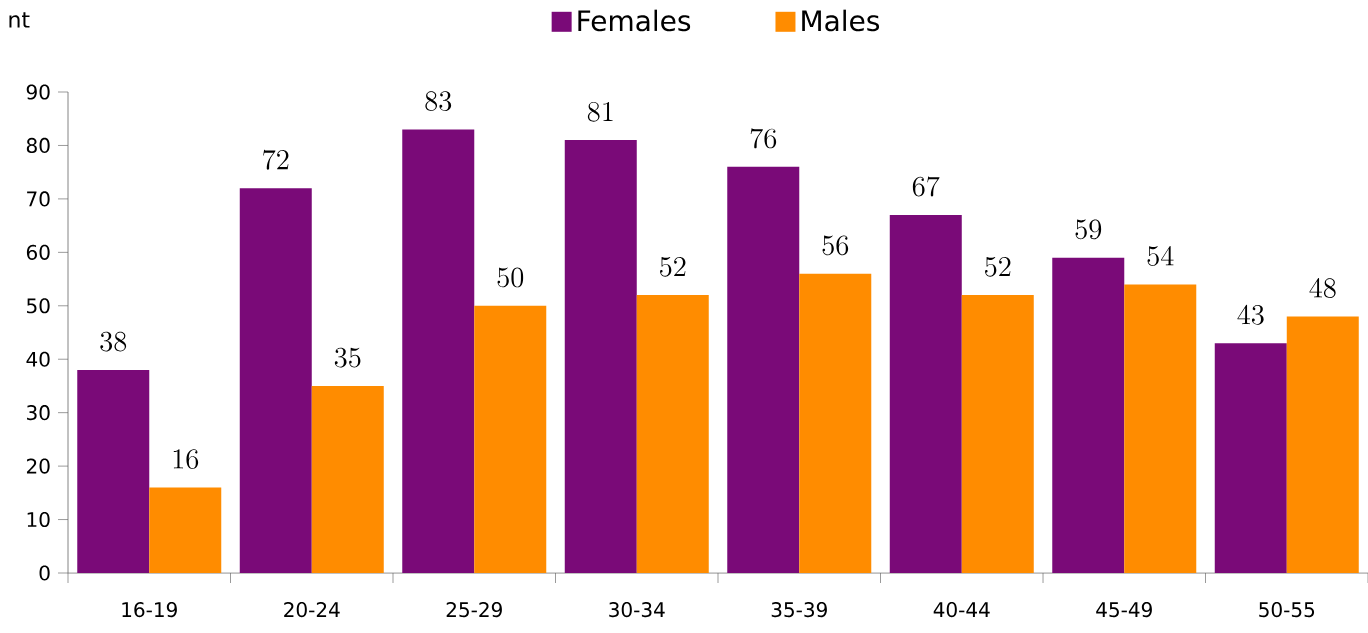 The width and height of the screenshot is (1368, 633). What do you see at coordinates (38, 413) in the screenshot?
I see `y-tick-label: 30` at bounding box center [38, 413].